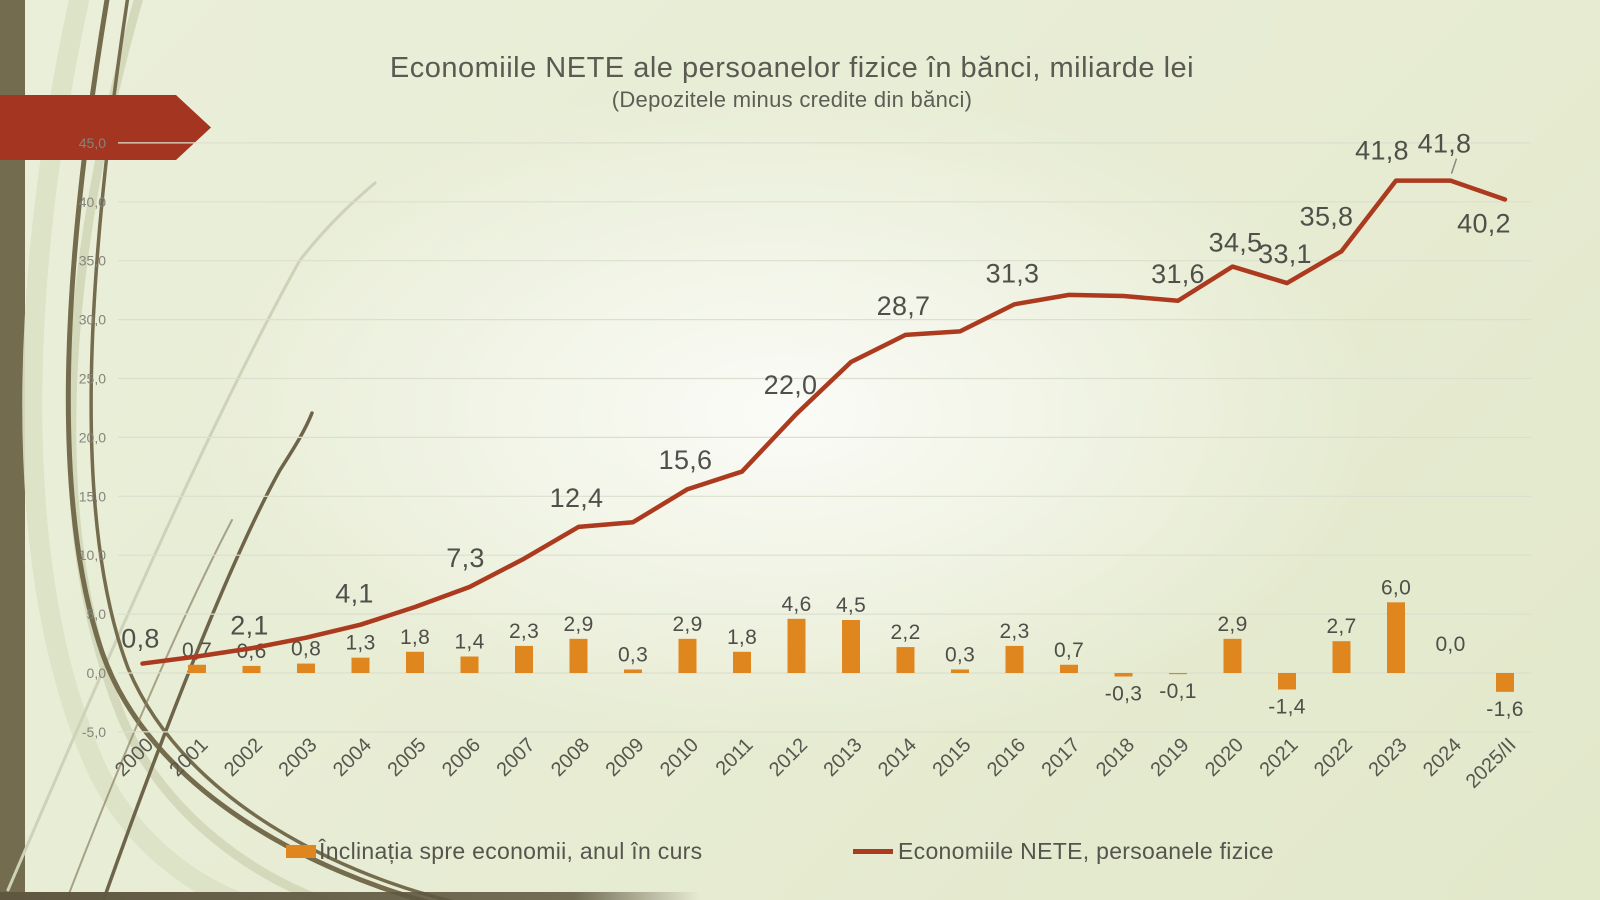 Image resolution: width=1600 pixels, height=900 pixels. I want to click on x-axis-year-label: 2023, so click(1388, 757).